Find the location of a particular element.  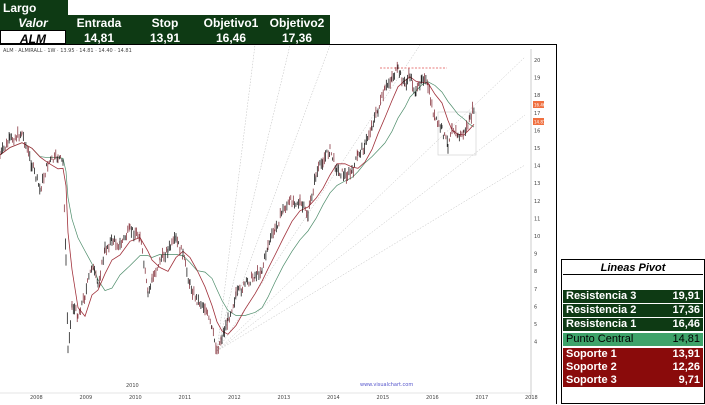

y-axis-labels: 20 19 18 17 16 15 14 13 12 11 10 9 8 7 6 5 4 is located at coordinates (537, 202).